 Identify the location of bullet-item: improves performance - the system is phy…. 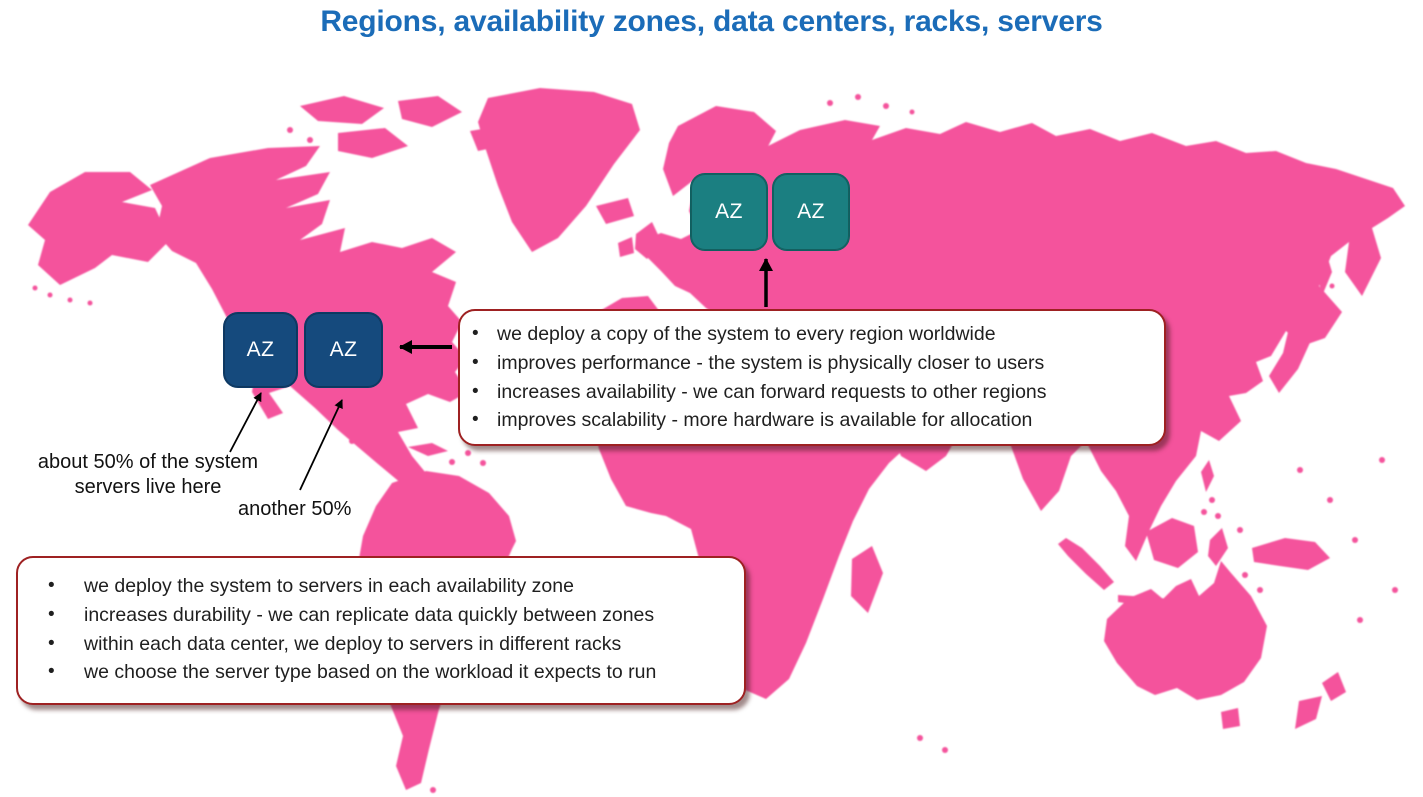
(818, 363).